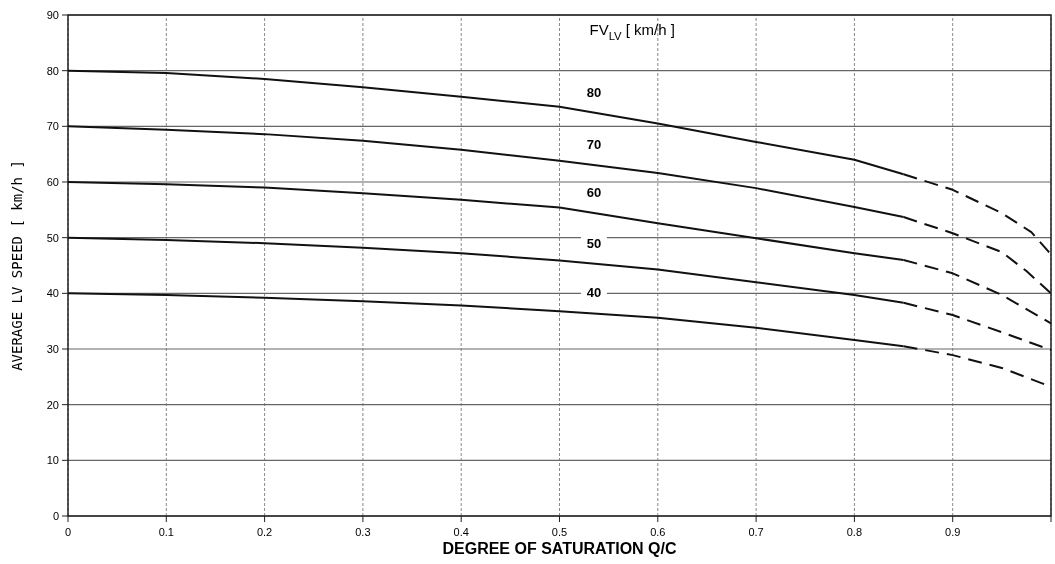 The image size is (1055, 564). I want to click on x-tick-label: 0.4, so click(461, 532).